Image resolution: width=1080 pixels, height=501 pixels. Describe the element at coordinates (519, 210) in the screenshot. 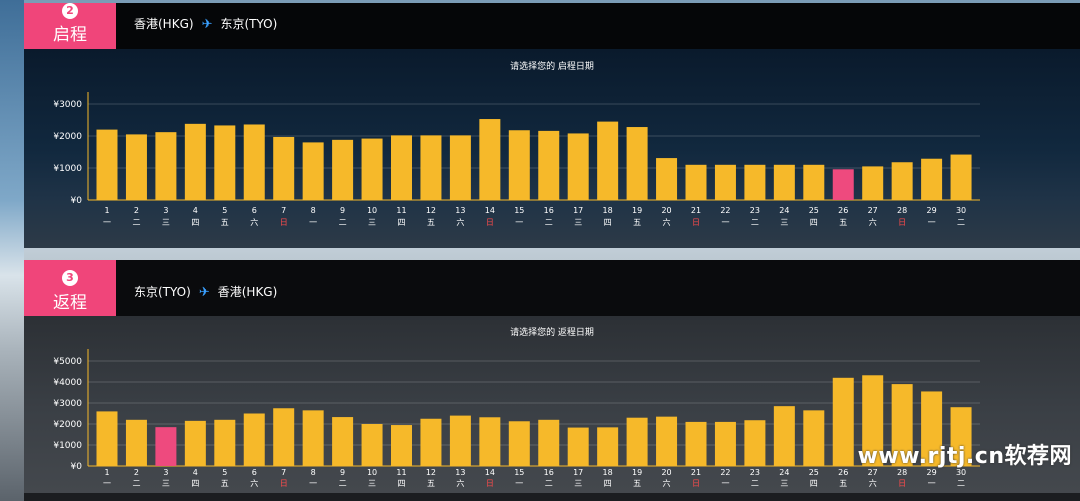

I see `outbound-day-label: 15` at that location.